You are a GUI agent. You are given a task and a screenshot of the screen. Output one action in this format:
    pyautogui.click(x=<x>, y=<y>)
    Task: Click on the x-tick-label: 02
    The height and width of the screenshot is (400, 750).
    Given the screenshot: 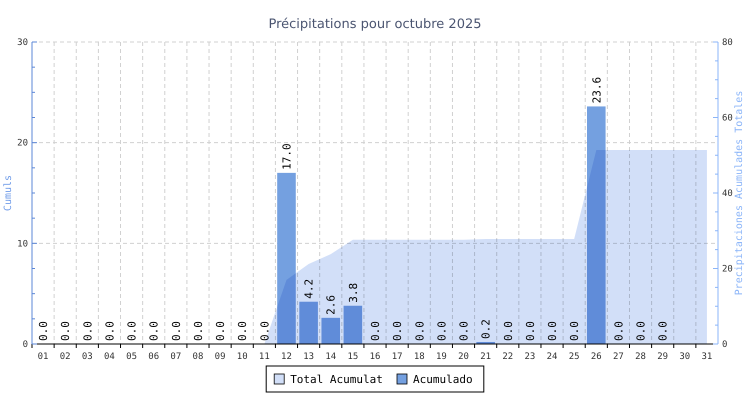 What is the action you would take?
    pyautogui.click(x=65, y=357)
    